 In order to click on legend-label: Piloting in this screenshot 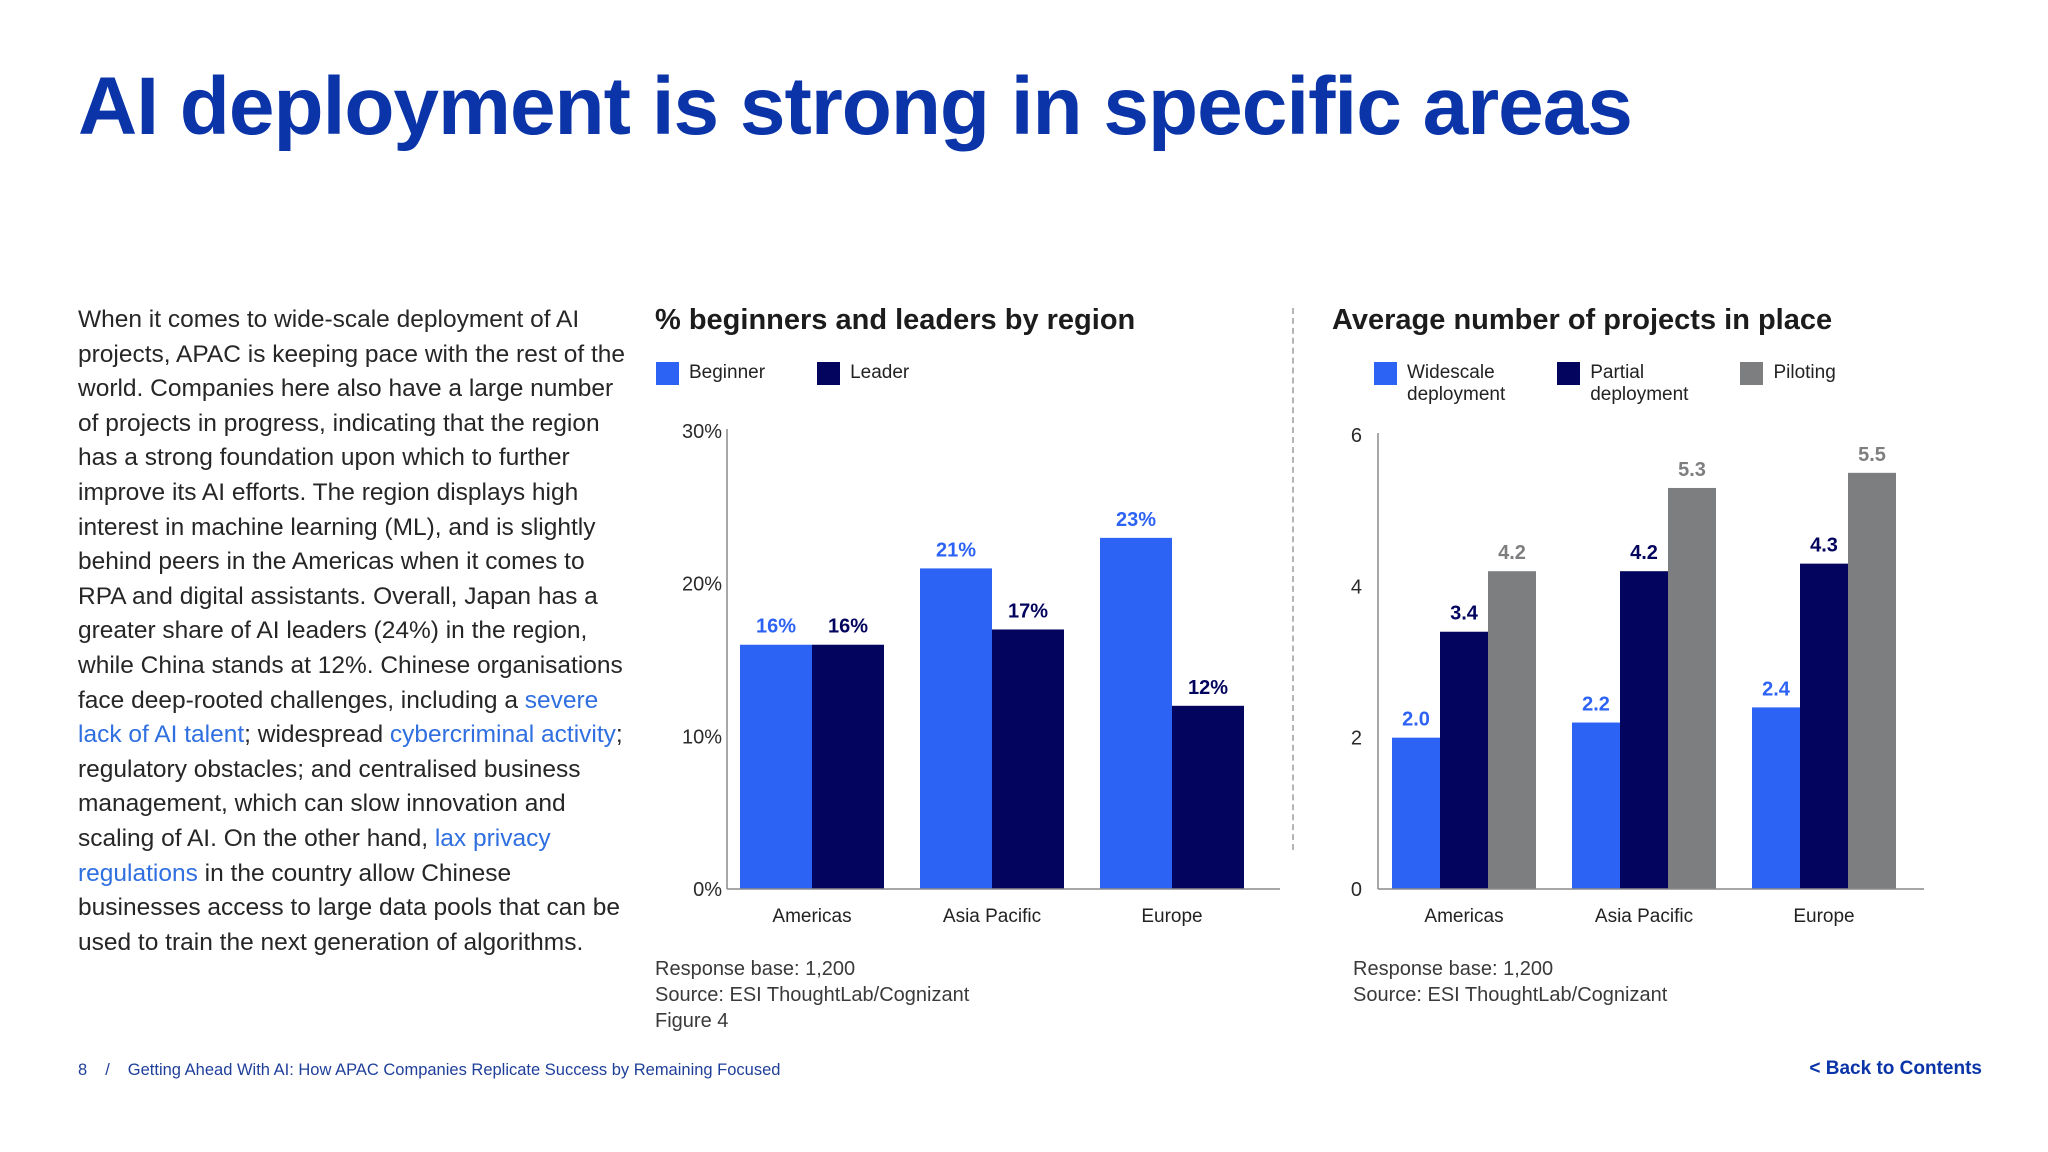, I will do `click(1804, 372)`.